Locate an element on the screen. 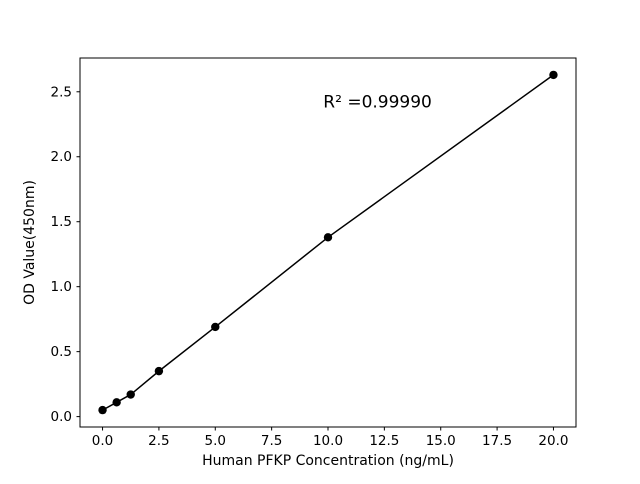 This screenshot has height=484, width=640. y-axis-label: OD Value(450nm) is located at coordinates (30, 242).